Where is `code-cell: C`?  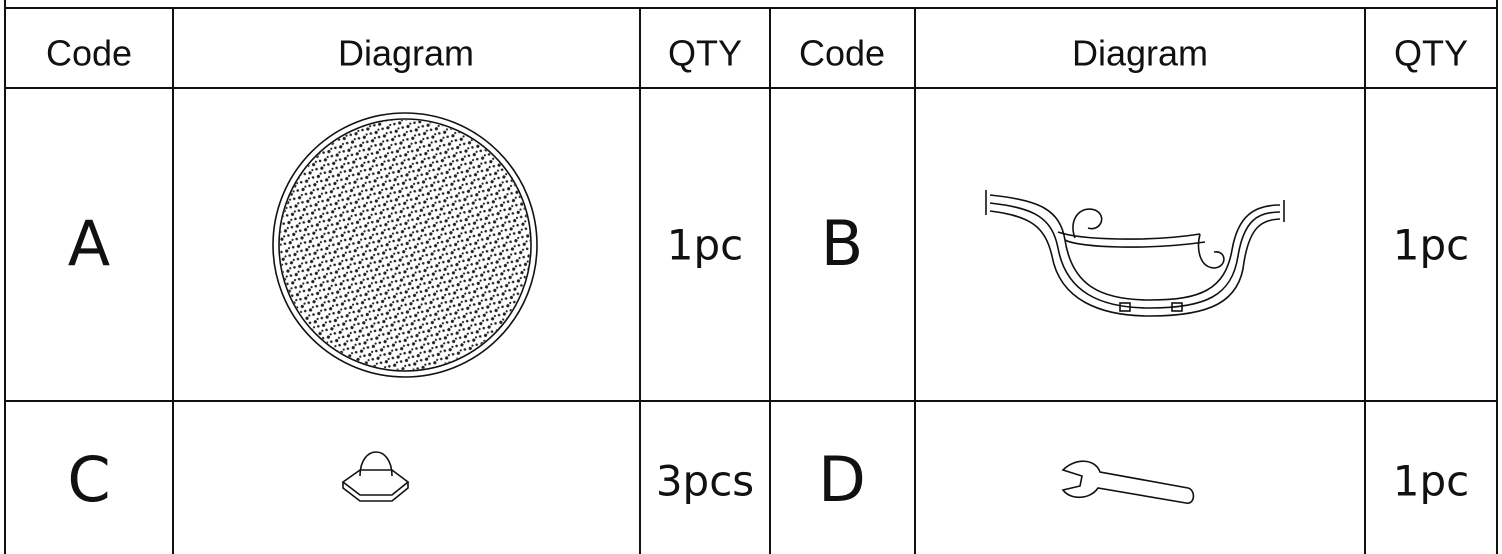 code-cell: C is located at coordinates (88, 479).